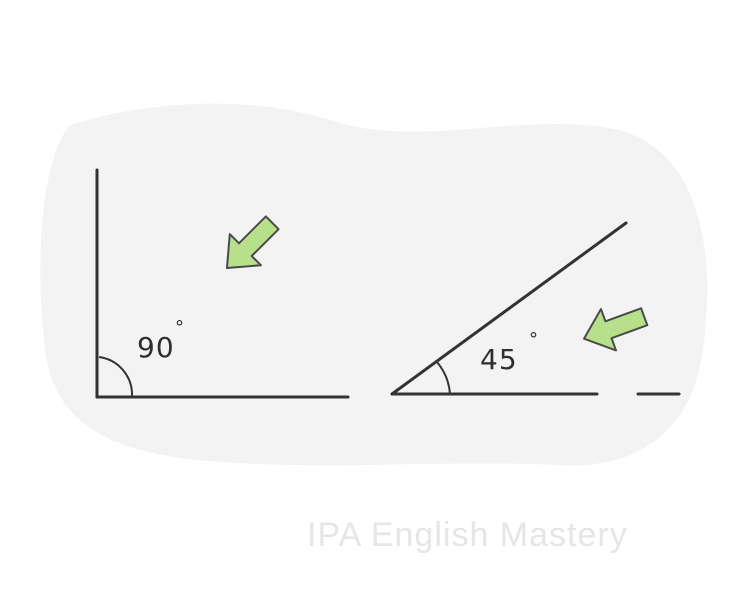 The width and height of the screenshot is (750, 600). What do you see at coordinates (116, 376) in the screenshot?
I see `right-angle-arc` at bounding box center [116, 376].